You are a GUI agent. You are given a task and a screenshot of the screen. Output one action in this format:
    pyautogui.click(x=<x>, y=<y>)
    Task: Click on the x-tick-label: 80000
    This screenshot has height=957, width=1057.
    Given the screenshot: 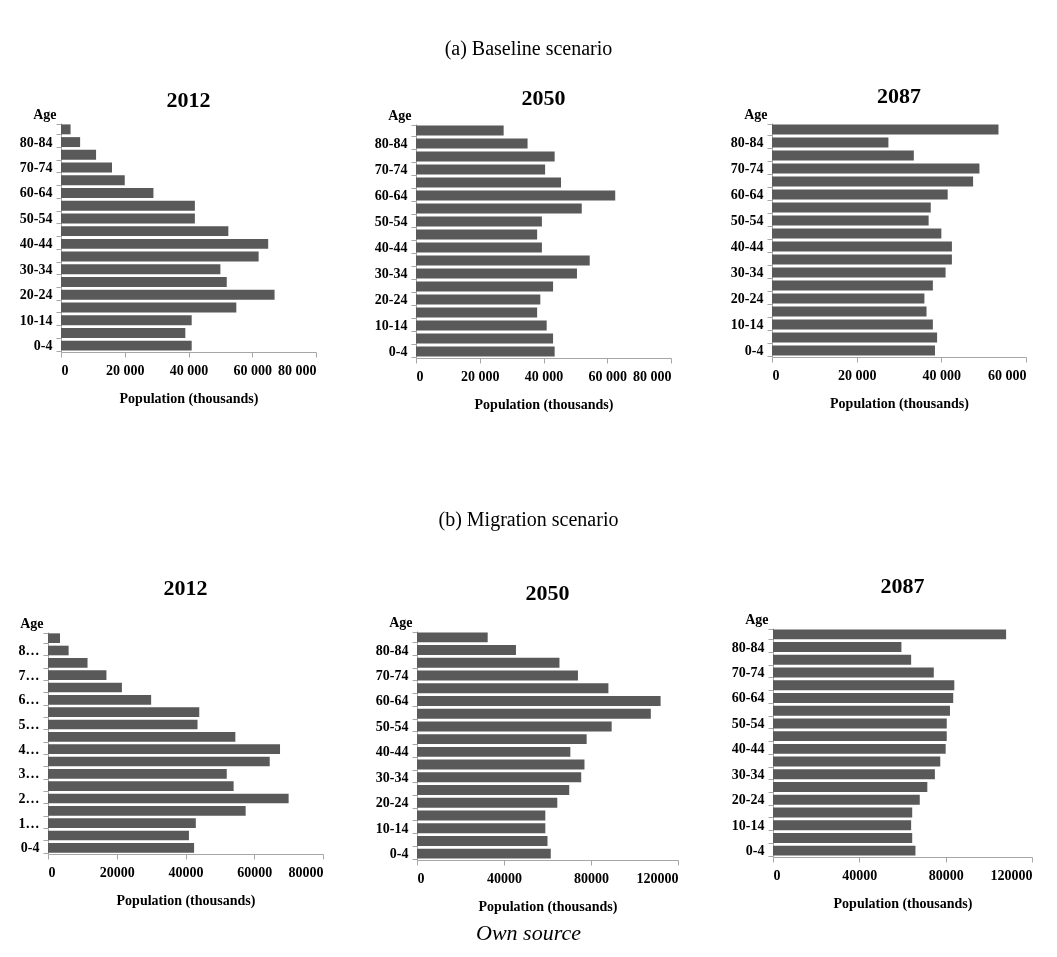 What is the action you would take?
    pyautogui.click(x=946, y=875)
    